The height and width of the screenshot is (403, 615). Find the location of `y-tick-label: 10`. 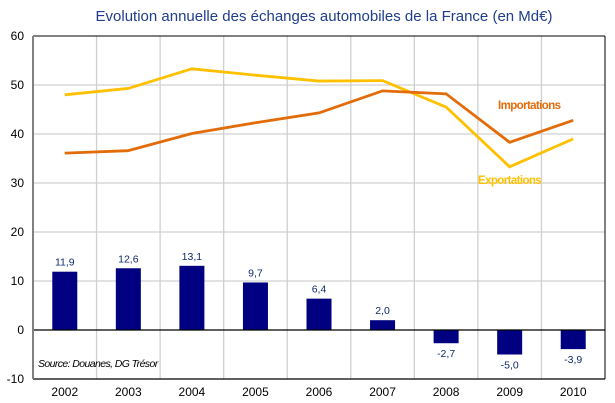

y-tick-label: 10 is located at coordinates (18, 281).